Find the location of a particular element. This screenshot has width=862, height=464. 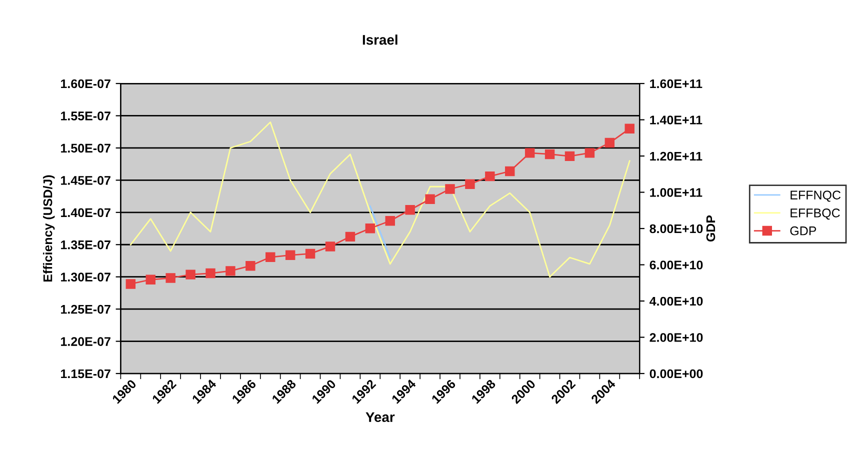

y2-tick-label: 1.60E+11 is located at coordinates (676, 83).